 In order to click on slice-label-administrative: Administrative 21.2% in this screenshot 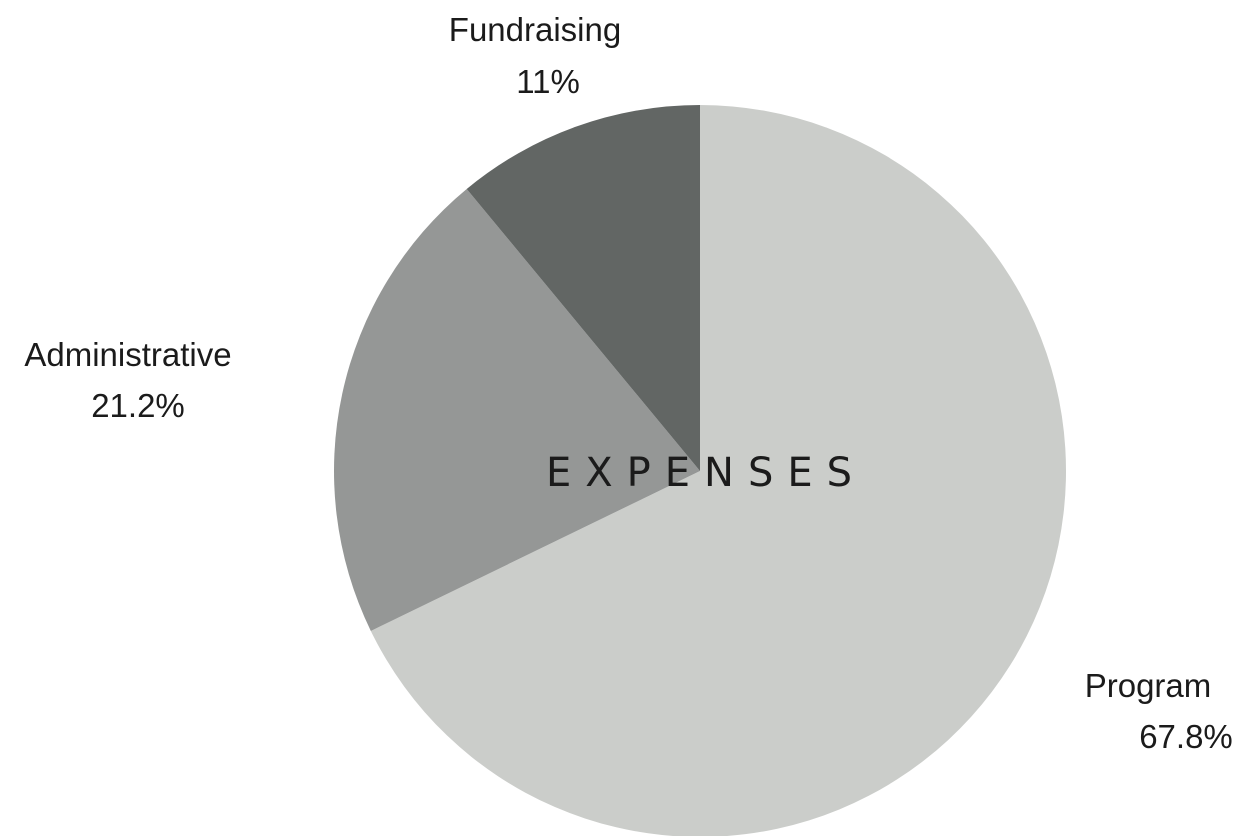, I will do `click(127, 380)`.